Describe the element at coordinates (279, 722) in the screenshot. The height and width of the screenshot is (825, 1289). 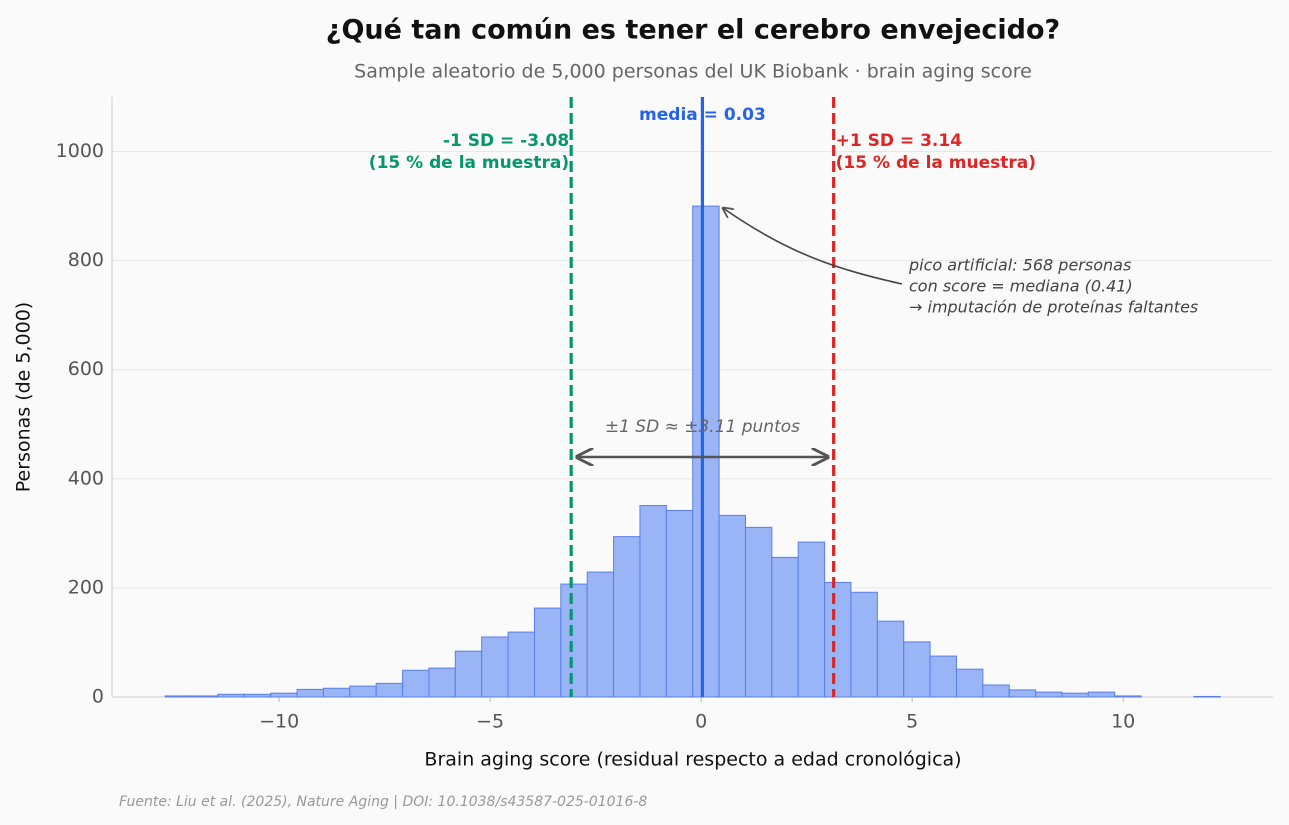
I see `x-tick-label: −10` at that location.